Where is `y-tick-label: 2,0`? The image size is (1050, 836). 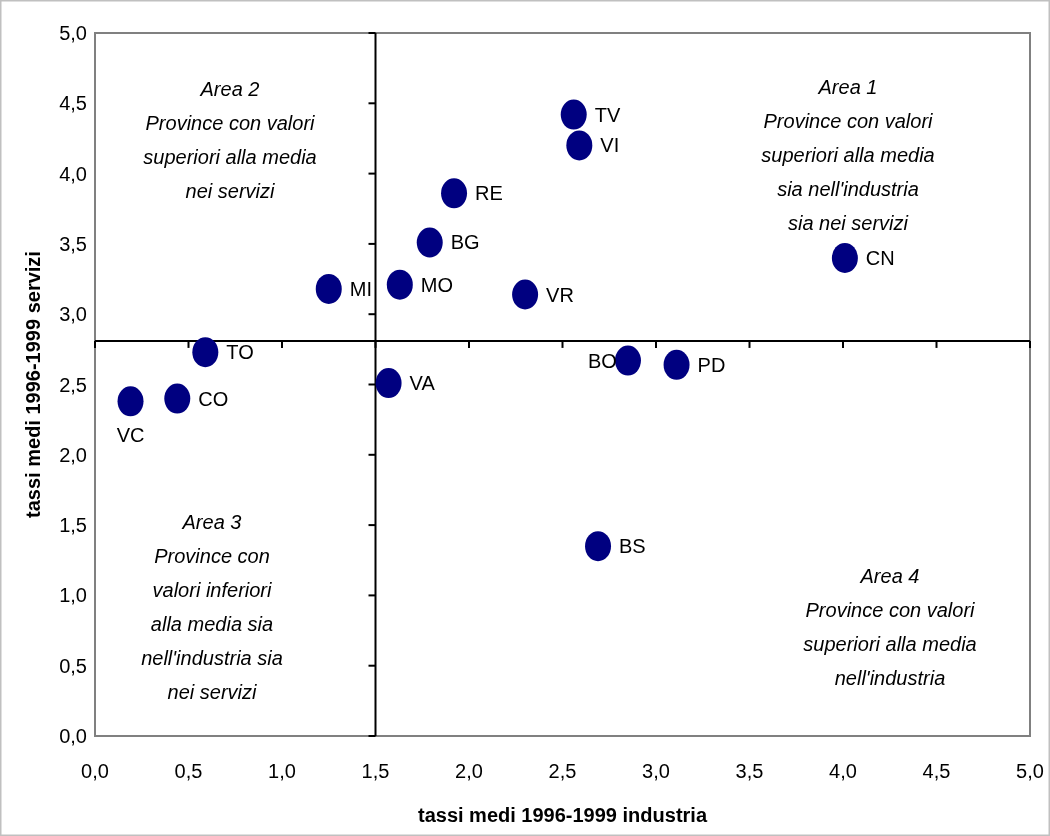
y-tick-label: 2,0 is located at coordinates (73, 454).